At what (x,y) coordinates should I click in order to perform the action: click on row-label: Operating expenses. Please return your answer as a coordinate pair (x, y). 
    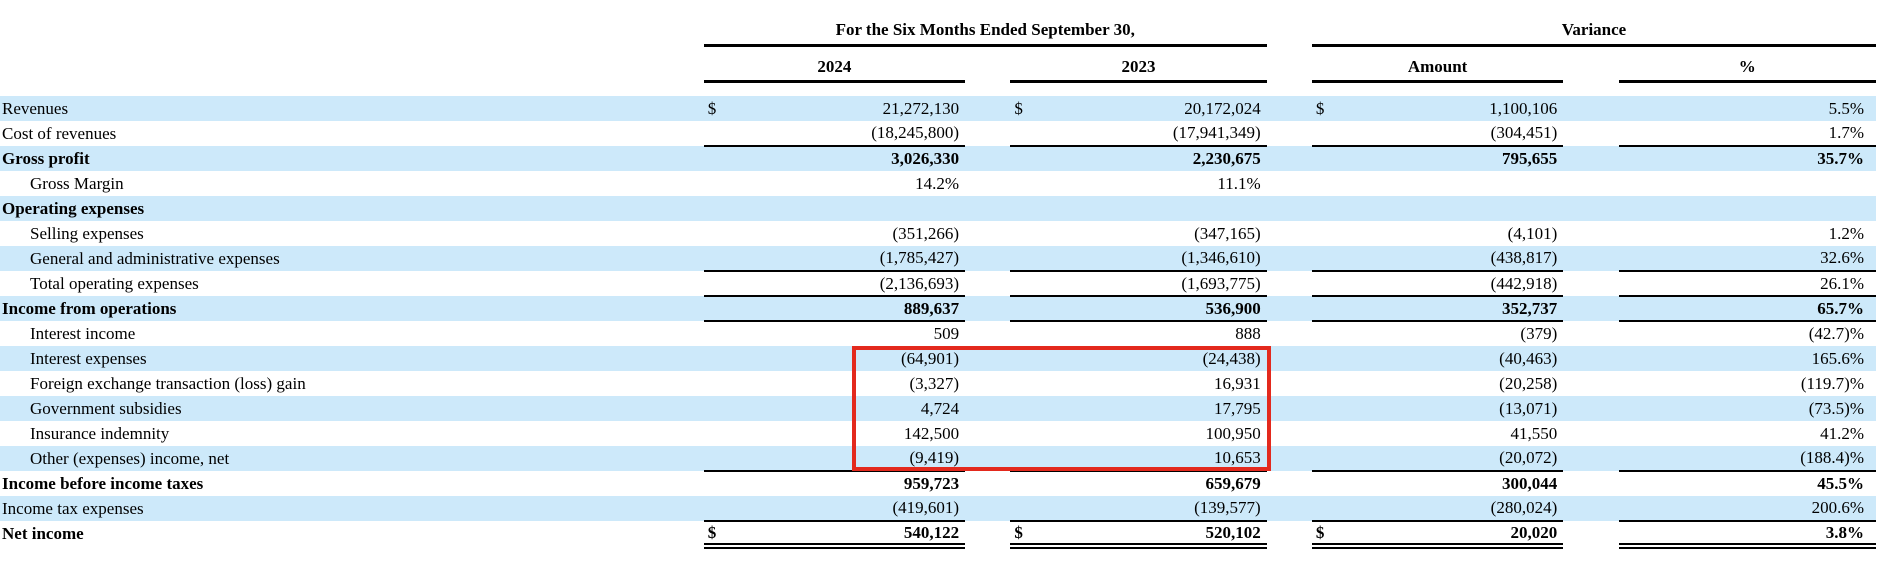
    Looking at the image, I should click on (352, 208).